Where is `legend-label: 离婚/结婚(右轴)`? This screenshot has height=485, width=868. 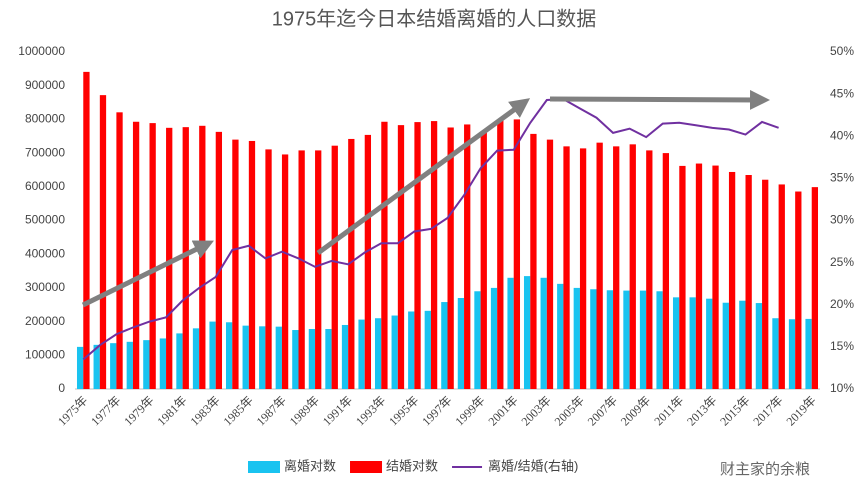 legend-label: 离婚/结婚(右轴) is located at coordinates (533, 465).